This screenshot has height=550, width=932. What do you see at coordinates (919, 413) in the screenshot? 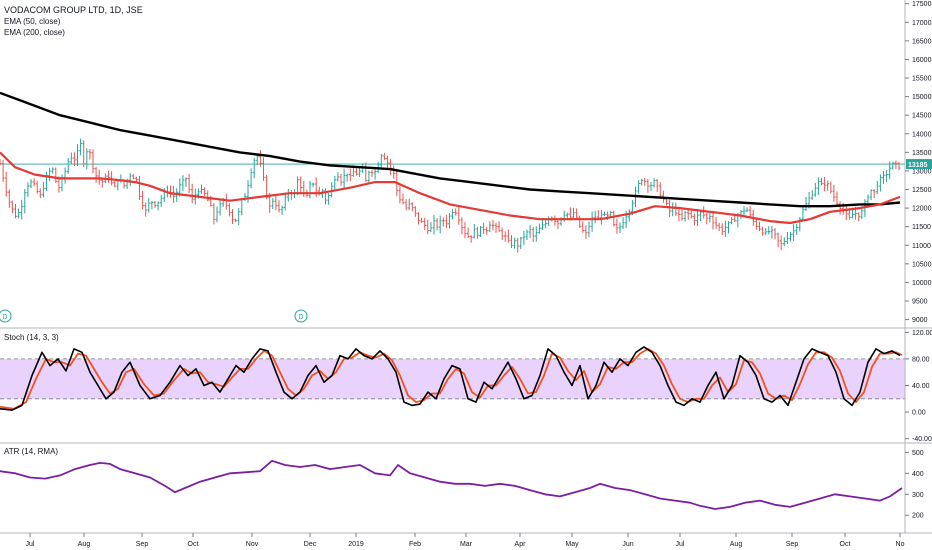
I see `stoch-tick-label: 0.00` at bounding box center [919, 413].